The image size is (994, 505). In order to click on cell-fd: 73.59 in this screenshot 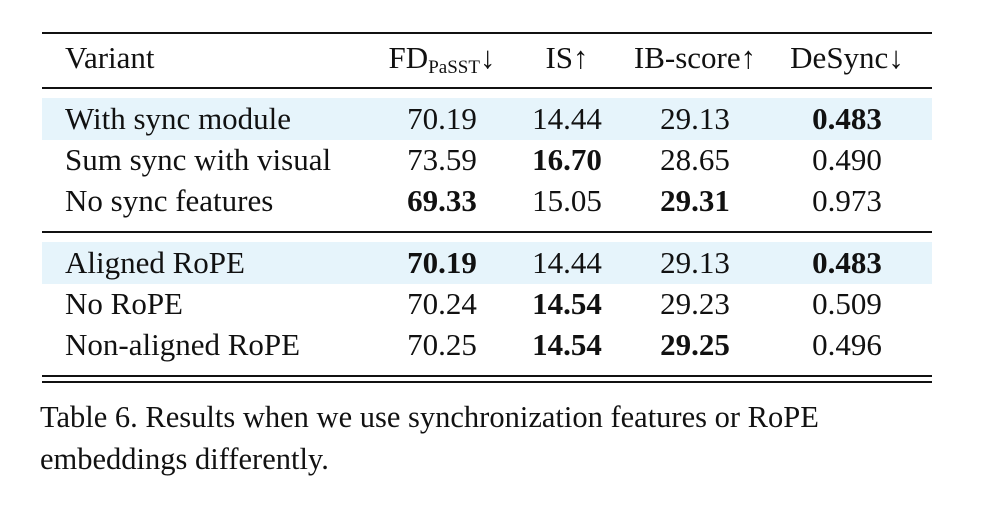, I will do `click(442, 159)`.